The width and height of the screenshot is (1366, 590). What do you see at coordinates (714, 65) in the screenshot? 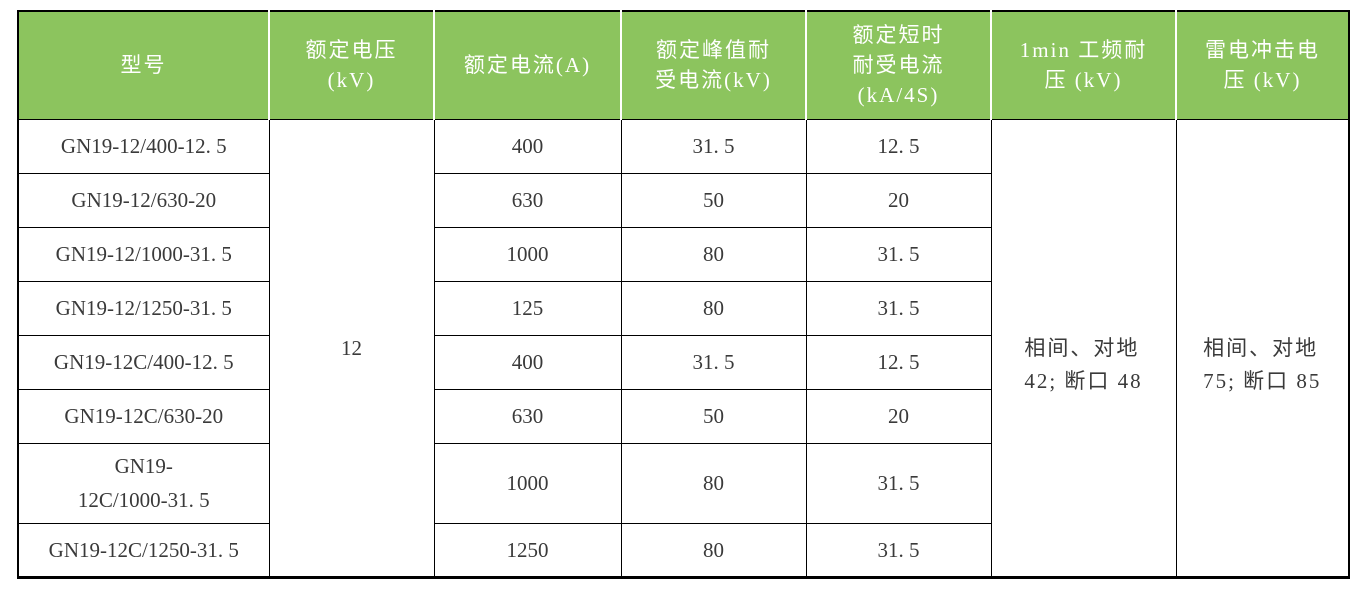
I see `header-peak-withstand-current: 额定峰值耐 受电流(kV)` at bounding box center [714, 65].